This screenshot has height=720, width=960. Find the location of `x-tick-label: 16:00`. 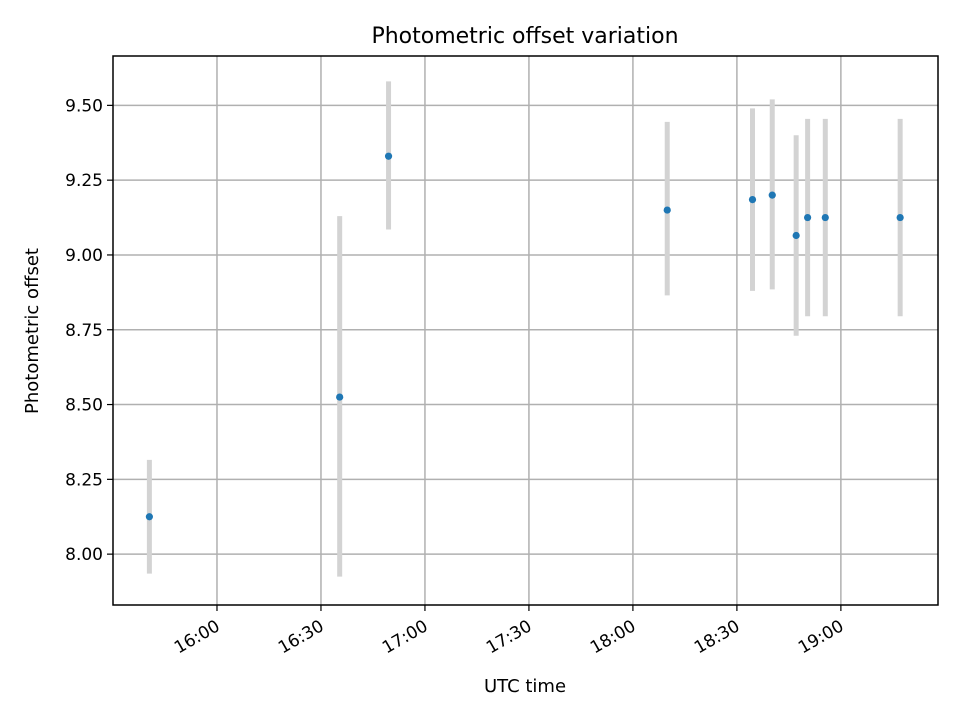

x-tick-label: 16:00 is located at coordinates (197, 637).